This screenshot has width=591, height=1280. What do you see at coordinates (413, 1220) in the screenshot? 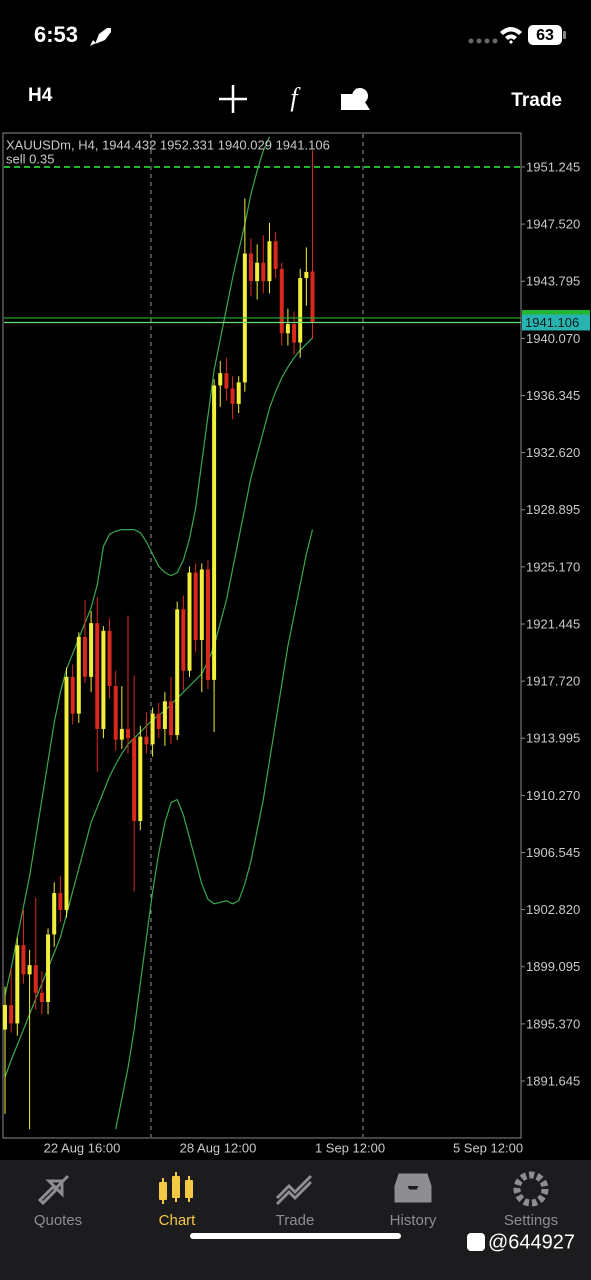
I see `tab-label: History` at bounding box center [413, 1220].